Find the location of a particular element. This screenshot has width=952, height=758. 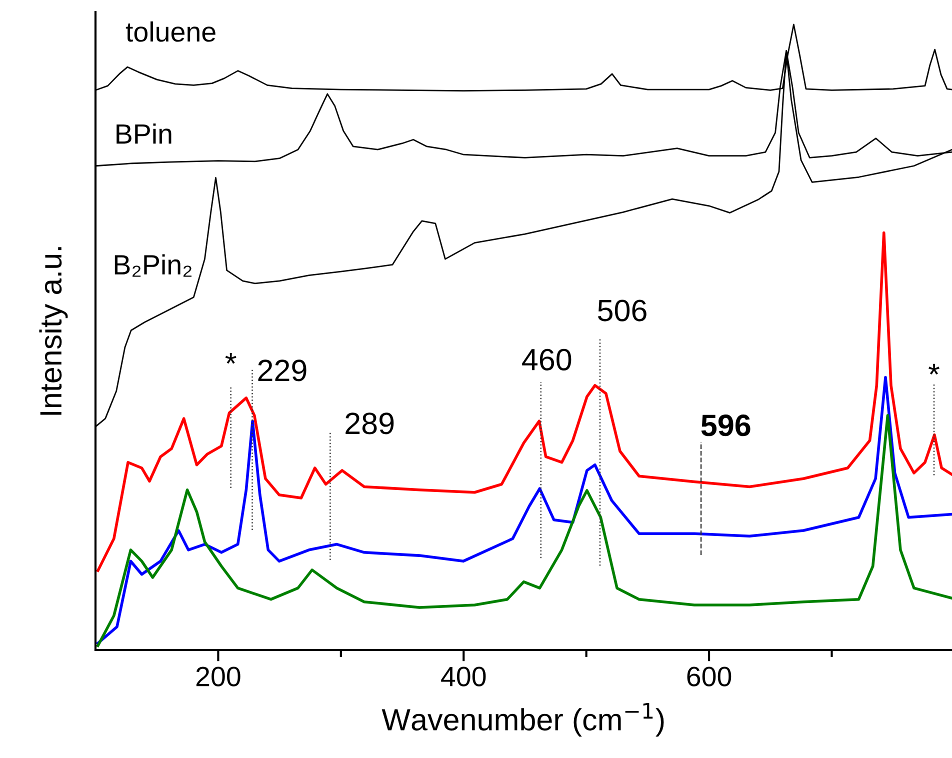

x-tick-label: 200 is located at coordinates (218, 676).